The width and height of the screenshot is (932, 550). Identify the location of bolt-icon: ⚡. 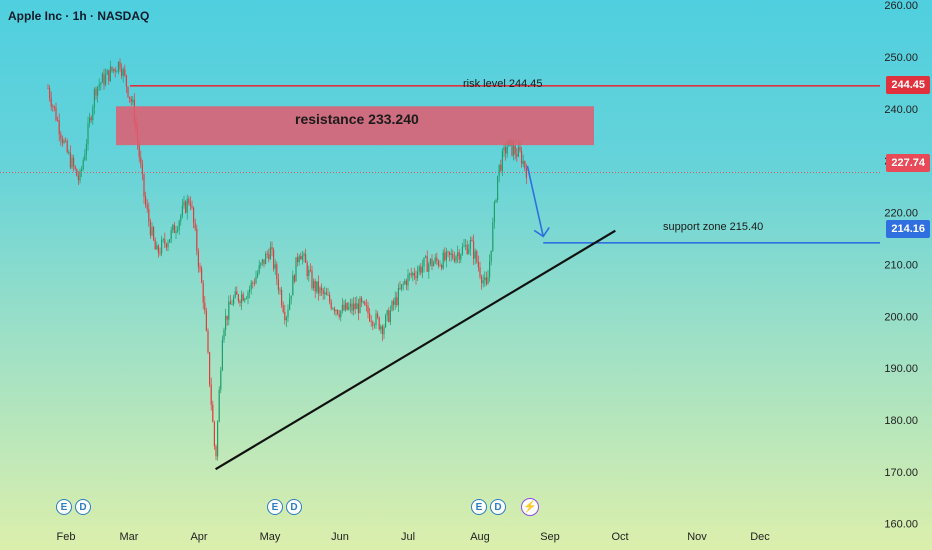
(530, 507).